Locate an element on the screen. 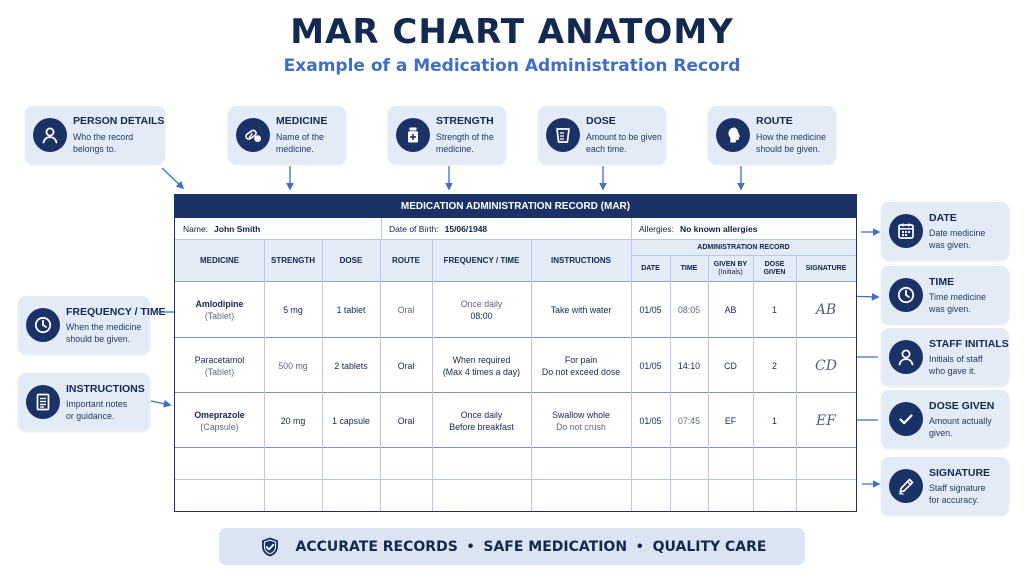 Image resolution: width=1024 pixels, height=576 pixels. callout-title: STRENGTH is located at coordinates (465, 121).